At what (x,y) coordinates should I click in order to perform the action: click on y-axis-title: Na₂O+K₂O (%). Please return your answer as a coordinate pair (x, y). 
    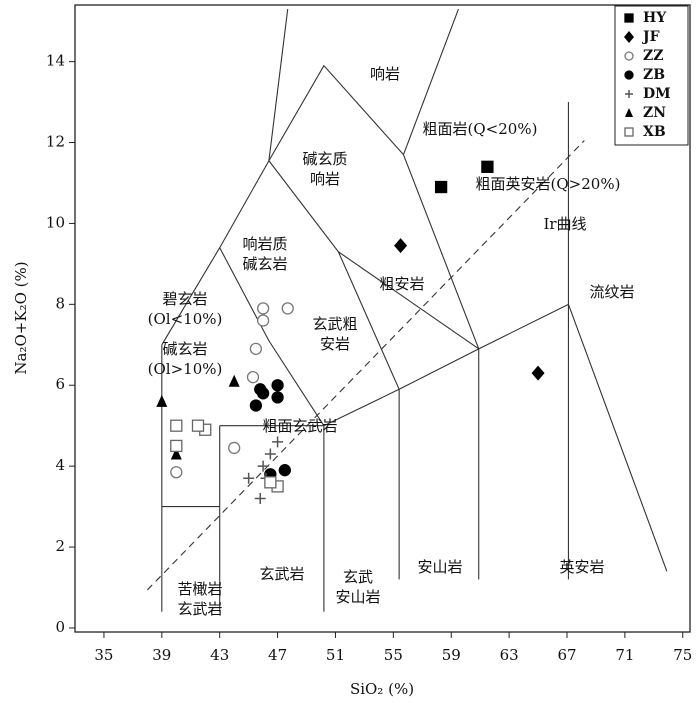
    Looking at the image, I should click on (21, 317).